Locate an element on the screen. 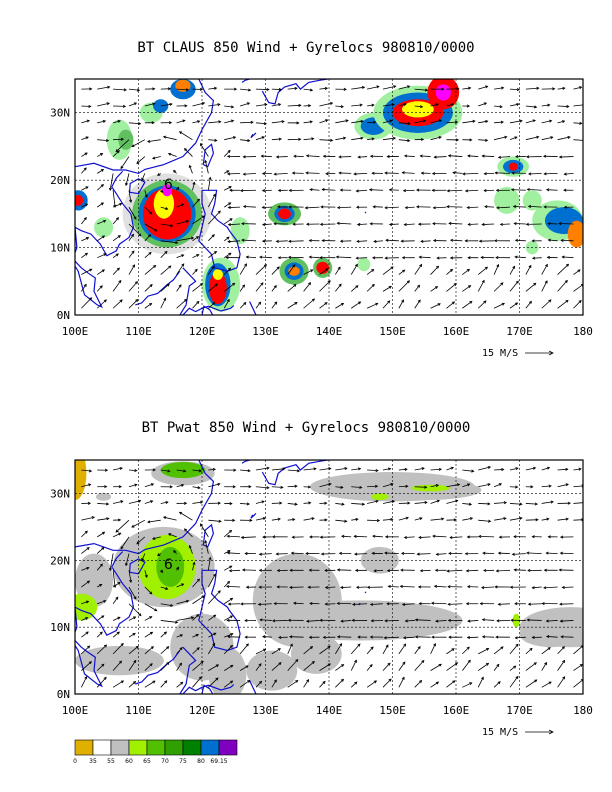 The width and height of the screenshot is (612, 792). cloud-field is located at coordinates (217, 288).